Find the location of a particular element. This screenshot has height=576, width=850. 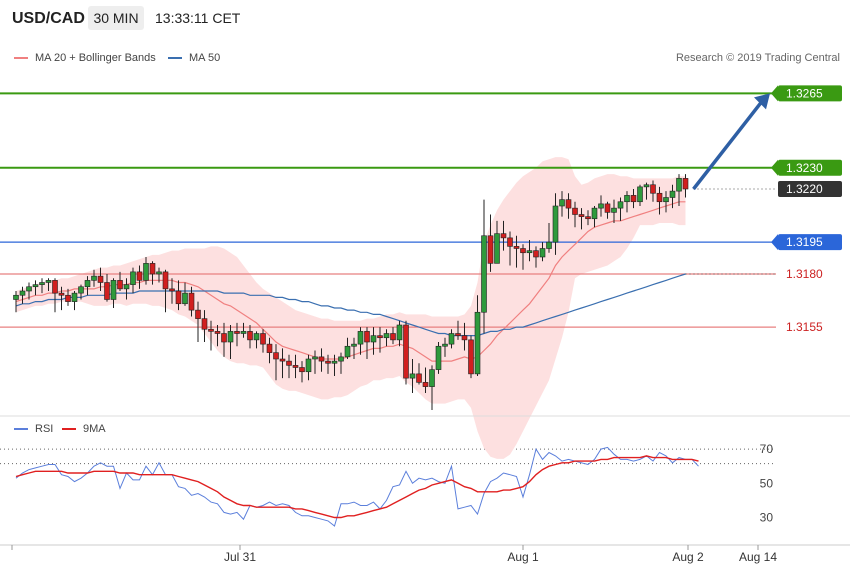

legend-ma50: MA 50 is located at coordinates (194, 58).